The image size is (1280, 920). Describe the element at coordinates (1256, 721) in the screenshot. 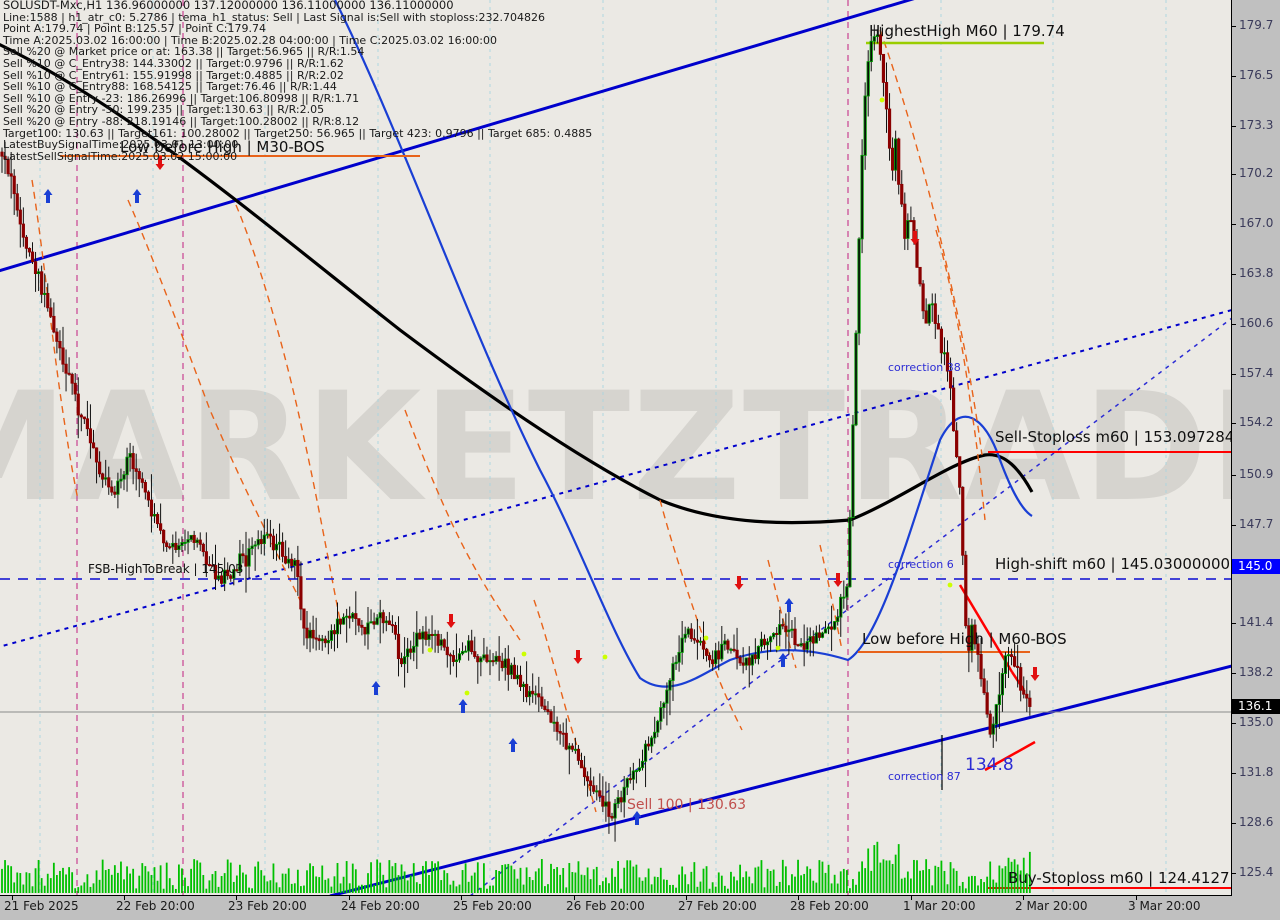

I see `price-tick-label: 135.0` at that location.